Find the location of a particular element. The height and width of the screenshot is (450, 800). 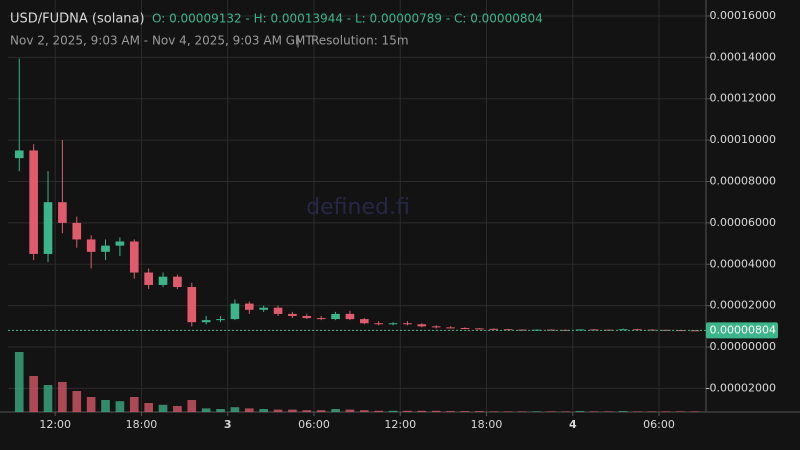

last-price-box is located at coordinates (742, 330).